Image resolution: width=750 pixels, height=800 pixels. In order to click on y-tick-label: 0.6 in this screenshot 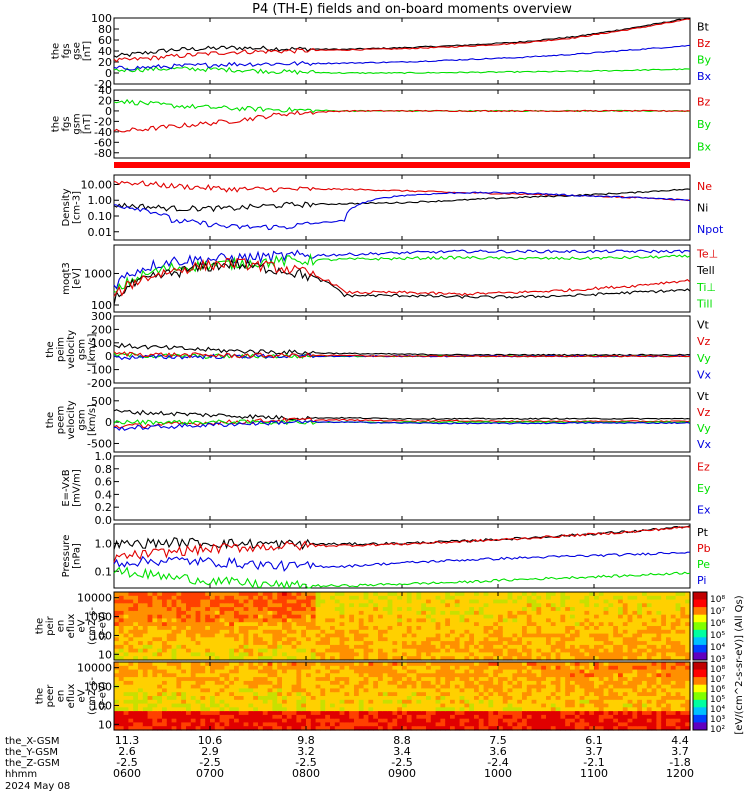, I will do `click(104, 482)`.